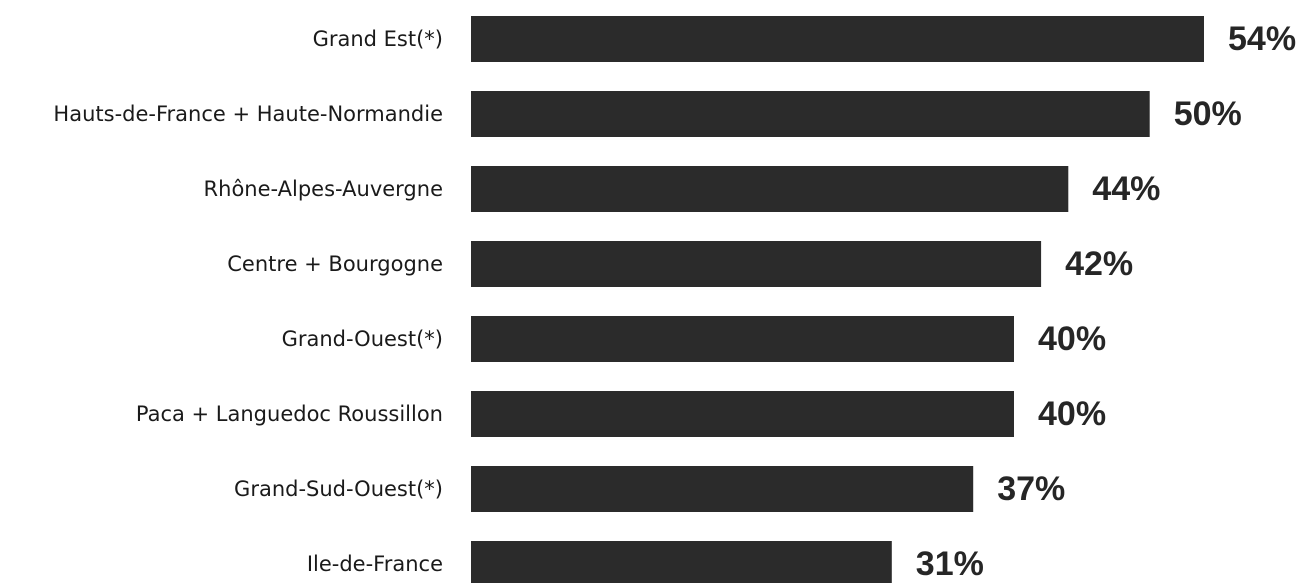  Describe the element at coordinates (1099, 264) in the screenshot. I see `value-label-3: 42%` at that location.